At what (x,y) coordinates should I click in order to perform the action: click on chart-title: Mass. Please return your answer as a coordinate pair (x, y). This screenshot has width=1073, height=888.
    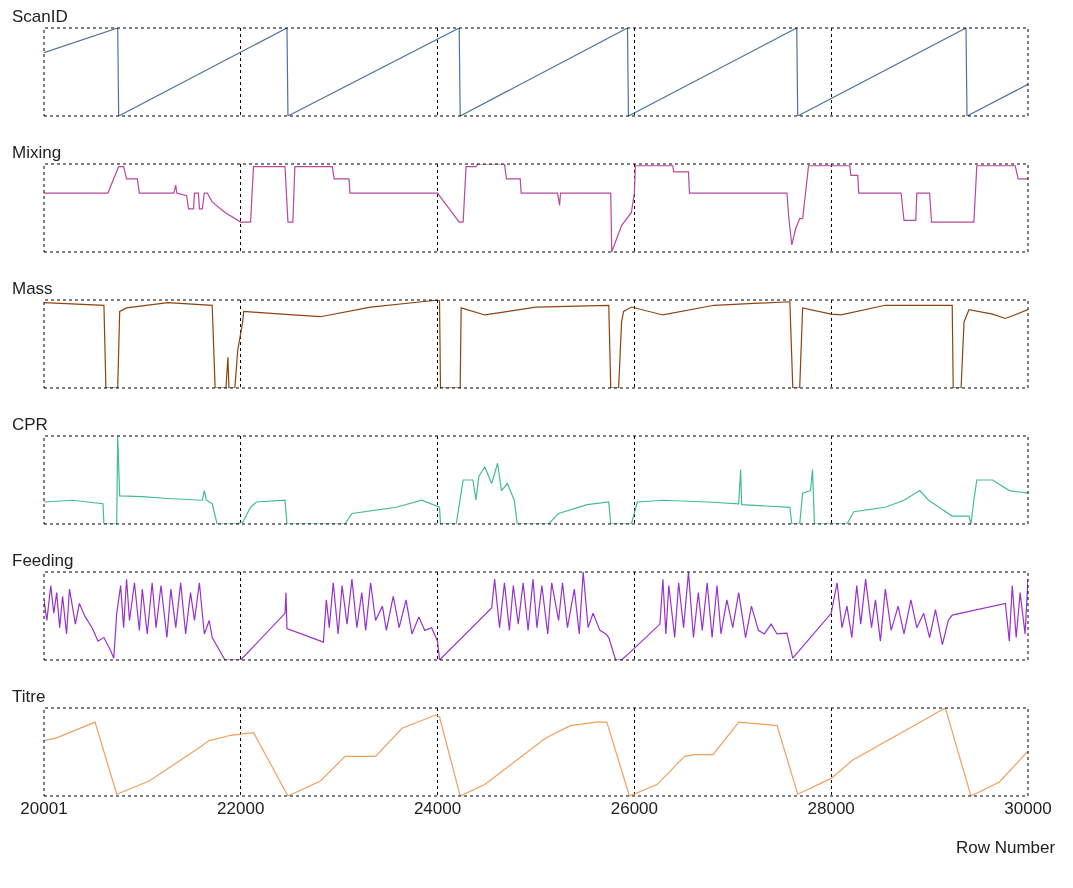
    Looking at the image, I should click on (32, 288).